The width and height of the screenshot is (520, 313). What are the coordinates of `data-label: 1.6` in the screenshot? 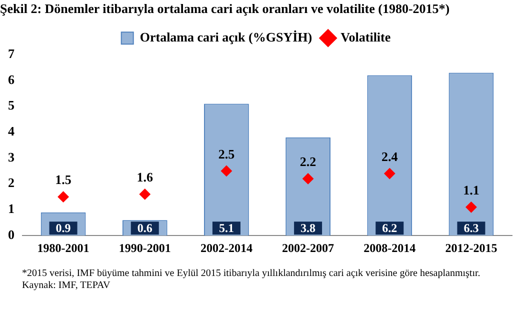 It's located at (145, 177).